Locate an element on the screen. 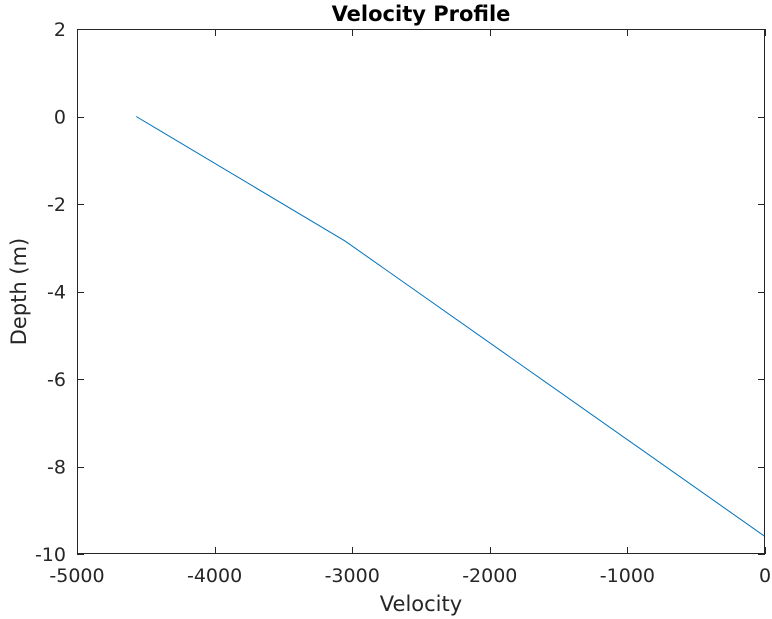  y-tick-label: -8 is located at coordinates (56, 468).